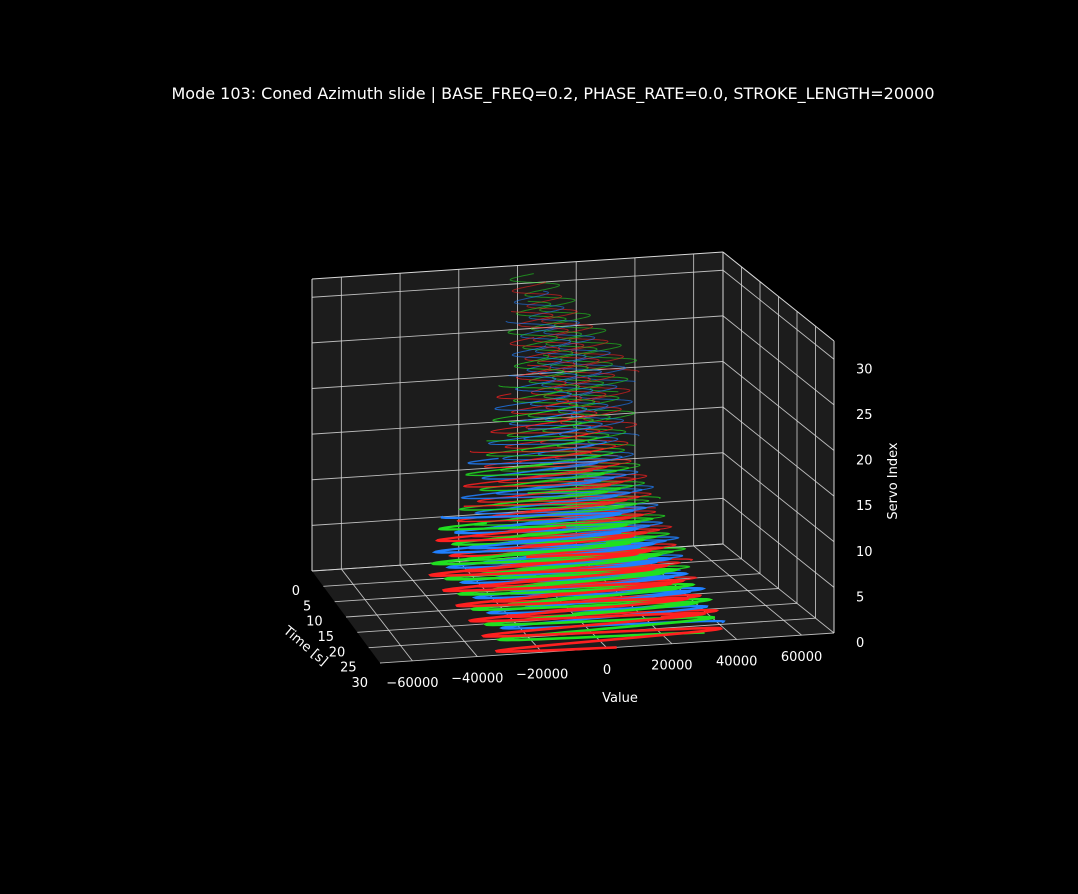  What do you see at coordinates (307, 606) in the screenshot?
I see `x-tick-label: 5` at bounding box center [307, 606].